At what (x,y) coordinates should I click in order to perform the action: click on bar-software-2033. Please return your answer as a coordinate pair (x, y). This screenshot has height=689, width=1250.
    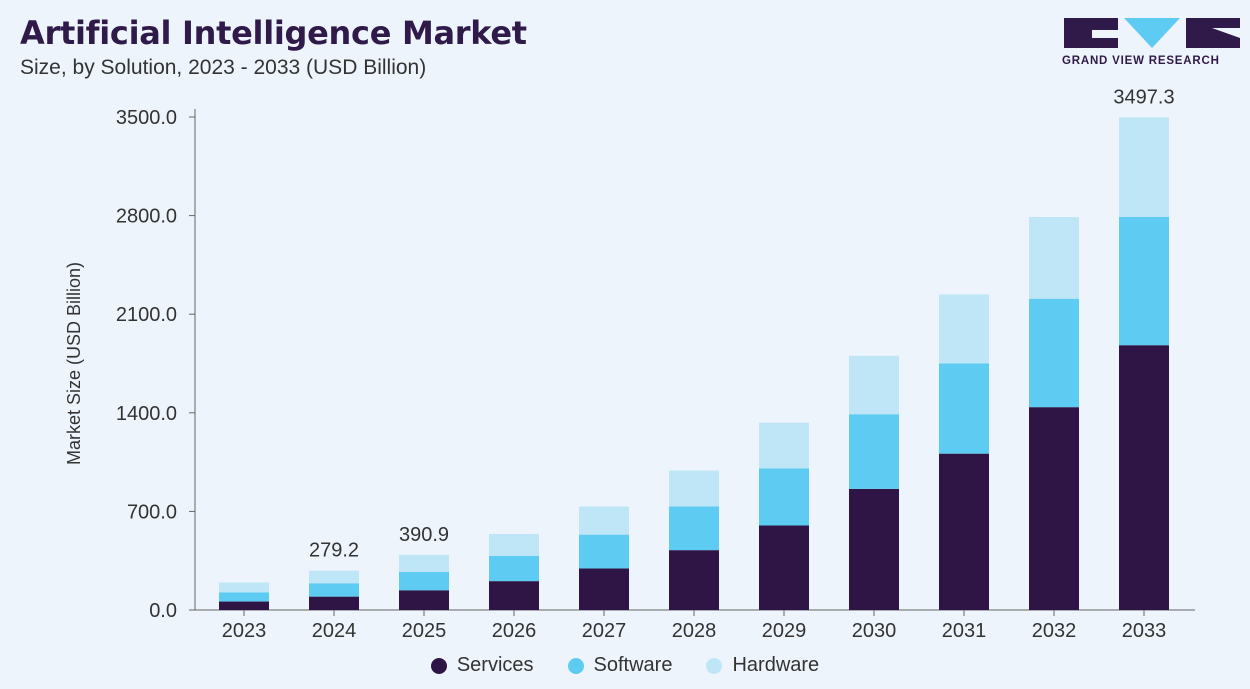
    Looking at the image, I should click on (1144, 281).